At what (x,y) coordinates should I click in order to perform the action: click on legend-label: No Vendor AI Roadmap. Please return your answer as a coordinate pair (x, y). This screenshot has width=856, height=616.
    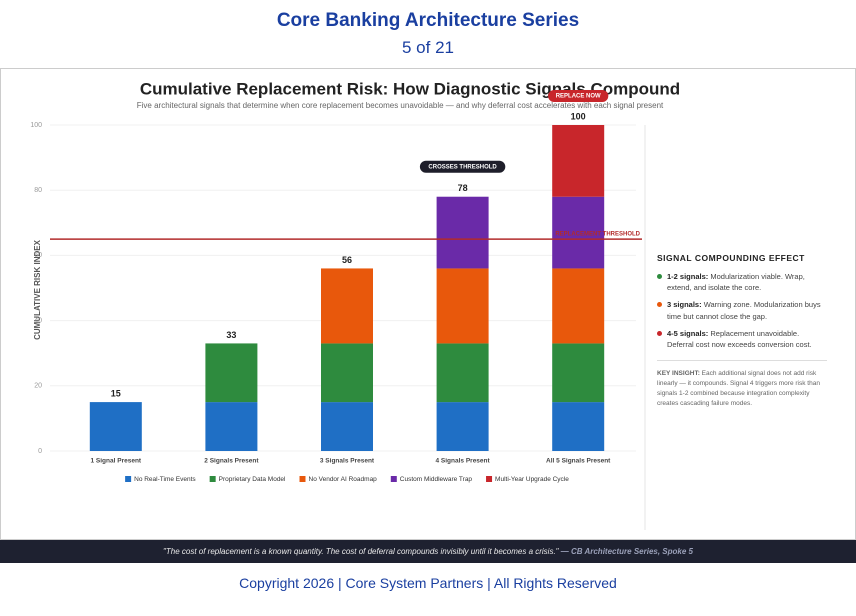
    Looking at the image, I should click on (343, 479).